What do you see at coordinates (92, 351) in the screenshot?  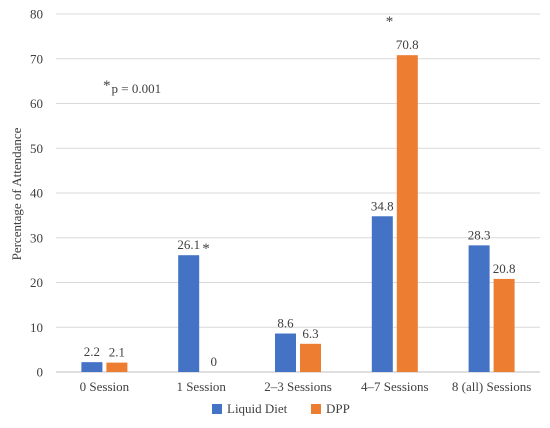 I see `data-label-liquid-diet-0-session: 2.2` at bounding box center [92, 351].